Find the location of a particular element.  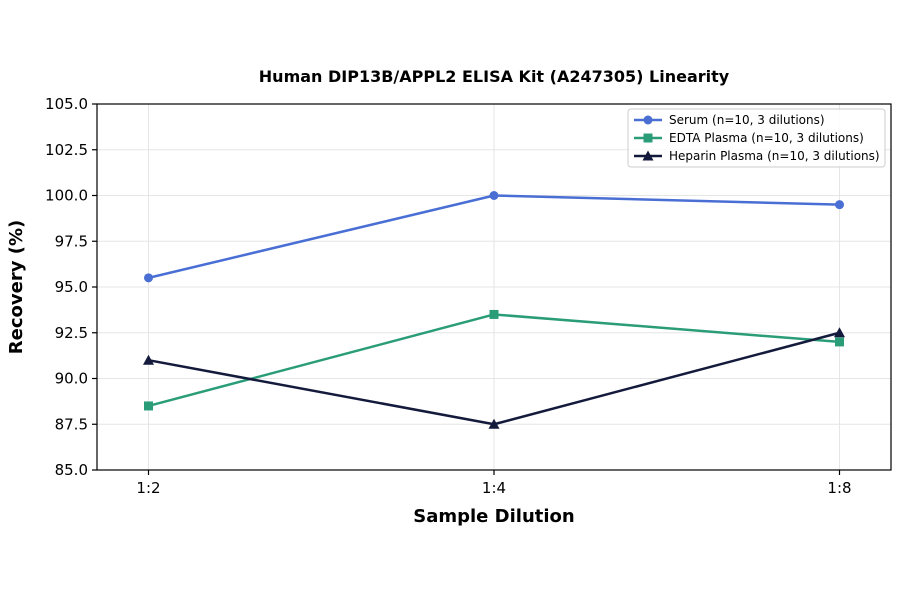

y-tick-label: 105.0 is located at coordinates (66, 104).